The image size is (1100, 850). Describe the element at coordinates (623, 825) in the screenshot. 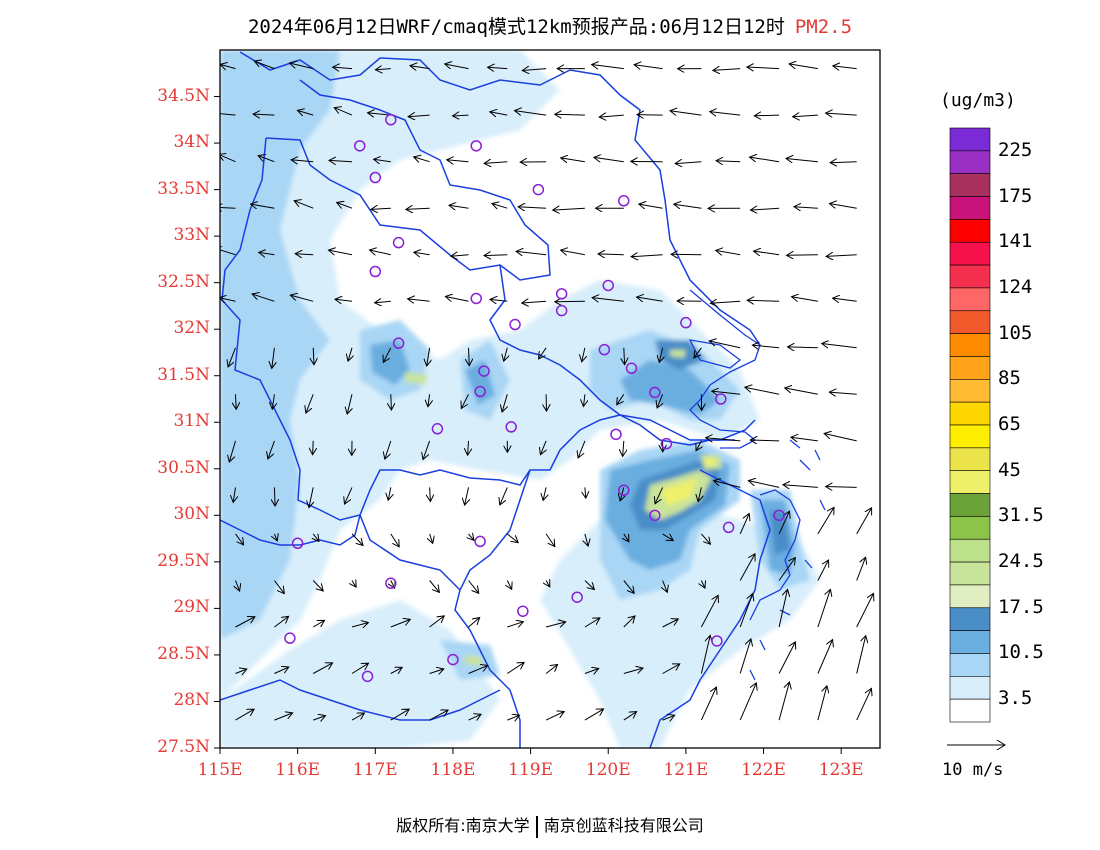

I see `footer-right: 南京创蓝科技有限公司` at that location.